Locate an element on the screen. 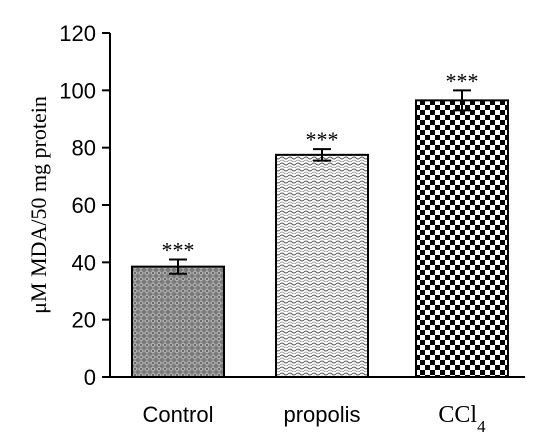  x-tick-label: CCl4 is located at coordinates (462, 417).